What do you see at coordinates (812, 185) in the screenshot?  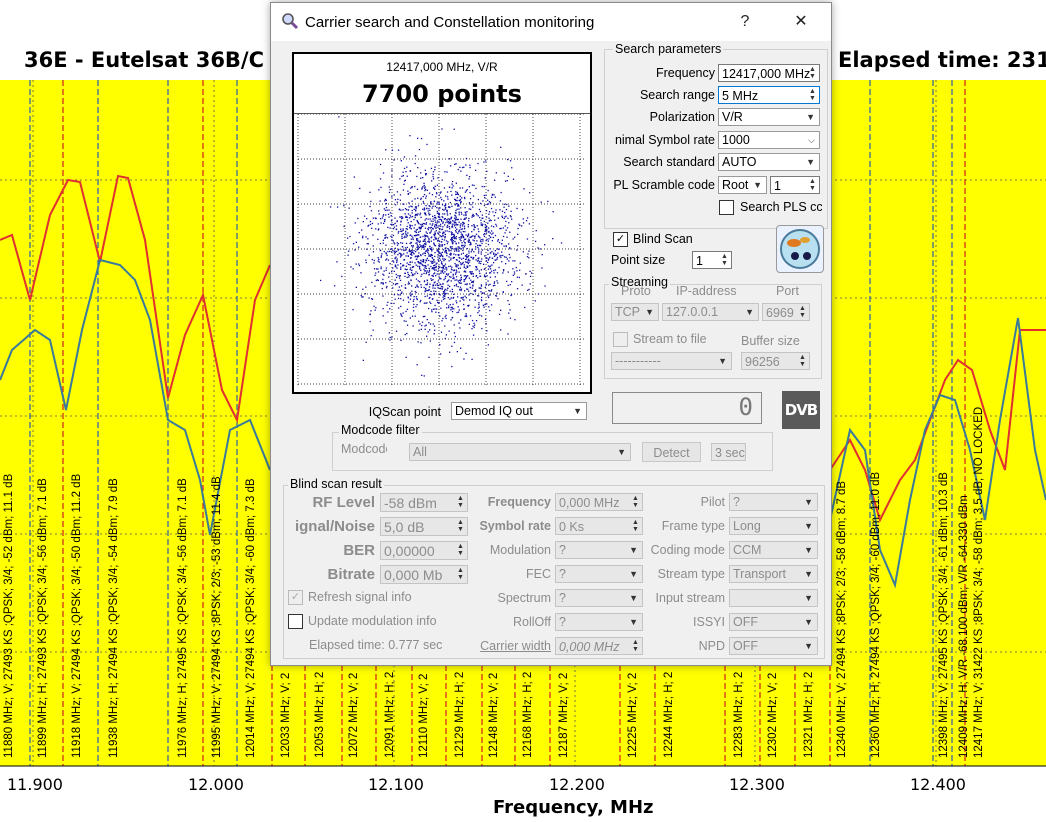 I see `pl-scramble-spin-icon: ▲ ▼` at bounding box center [812, 185].